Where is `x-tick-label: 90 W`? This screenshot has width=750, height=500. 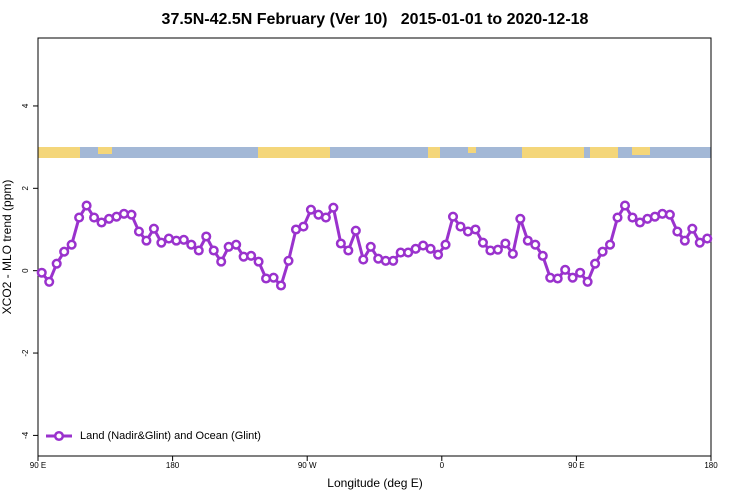
x-tick-label: 90 W is located at coordinates (307, 465).